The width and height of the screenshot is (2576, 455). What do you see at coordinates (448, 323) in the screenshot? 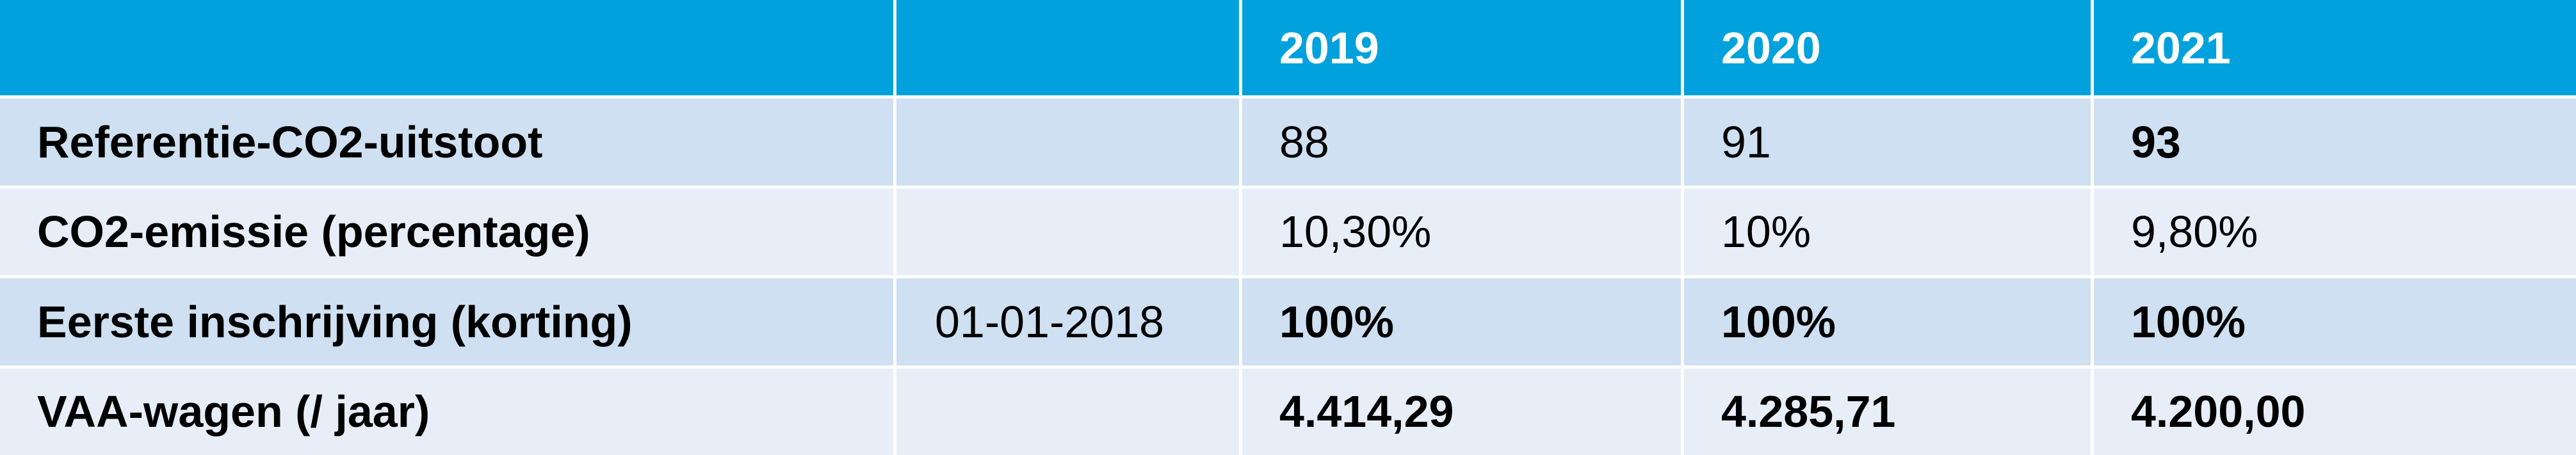
I see `row-label: Eerste inschrijving (korting)` at bounding box center [448, 323].